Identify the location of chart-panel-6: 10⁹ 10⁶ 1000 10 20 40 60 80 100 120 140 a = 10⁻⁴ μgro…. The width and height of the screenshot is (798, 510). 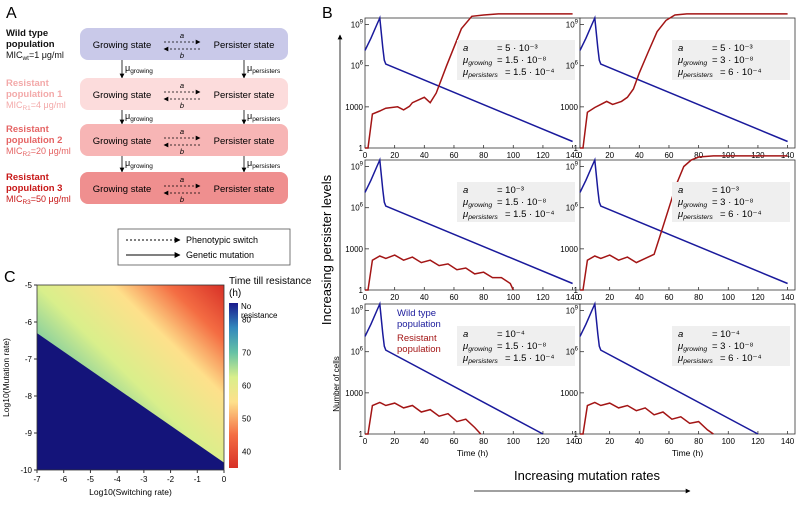
(678, 379).